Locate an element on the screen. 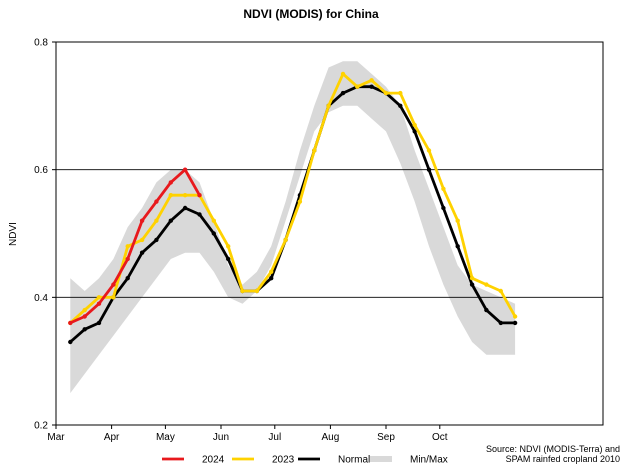 Image resolution: width=622 pixels, height=469 pixels. x-tick-label-jul: Jul is located at coordinates (274, 437).